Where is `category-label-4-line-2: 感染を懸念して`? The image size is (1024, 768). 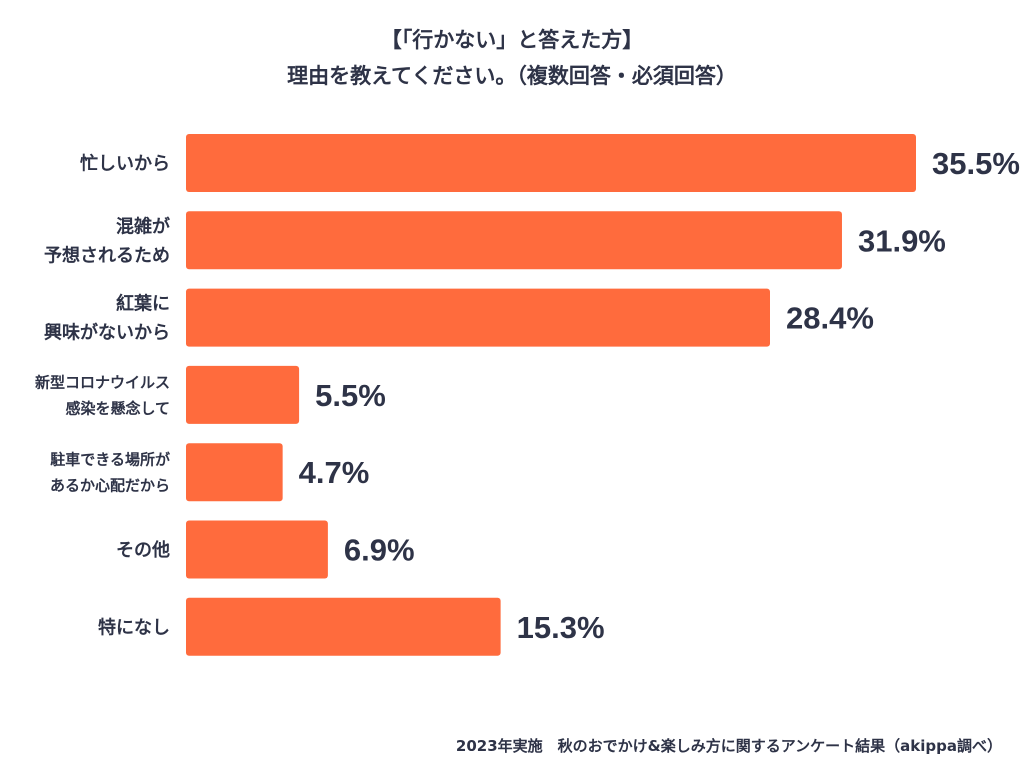 category-label-4-line-2: 感染を懸念して is located at coordinates (117, 408).